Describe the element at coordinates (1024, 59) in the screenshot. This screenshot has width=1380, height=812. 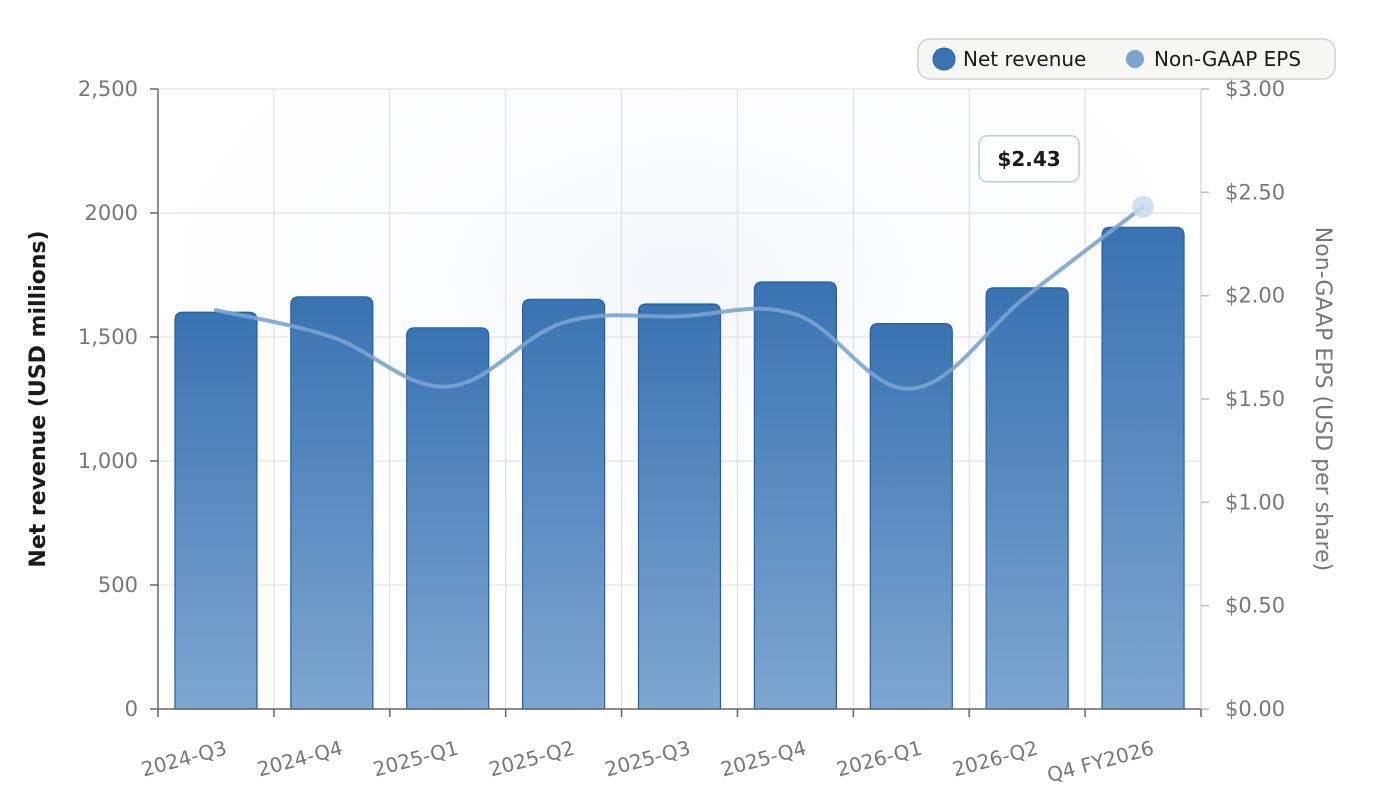
I see `legend-label-net-revenue: Net revenue` at that location.